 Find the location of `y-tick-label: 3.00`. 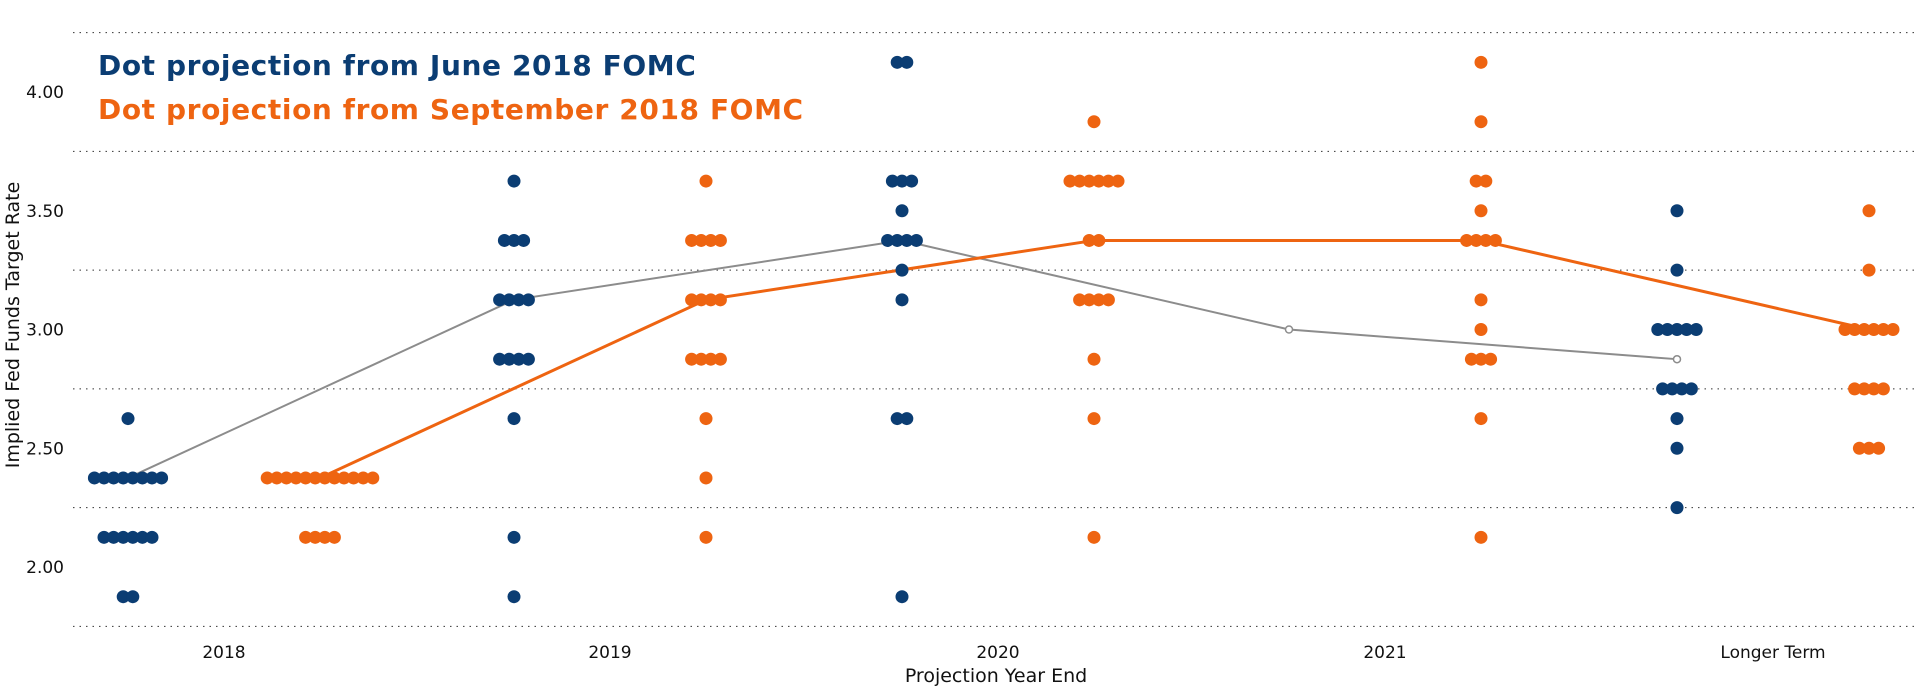

y-tick-label: 3.00 is located at coordinates (45, 331).